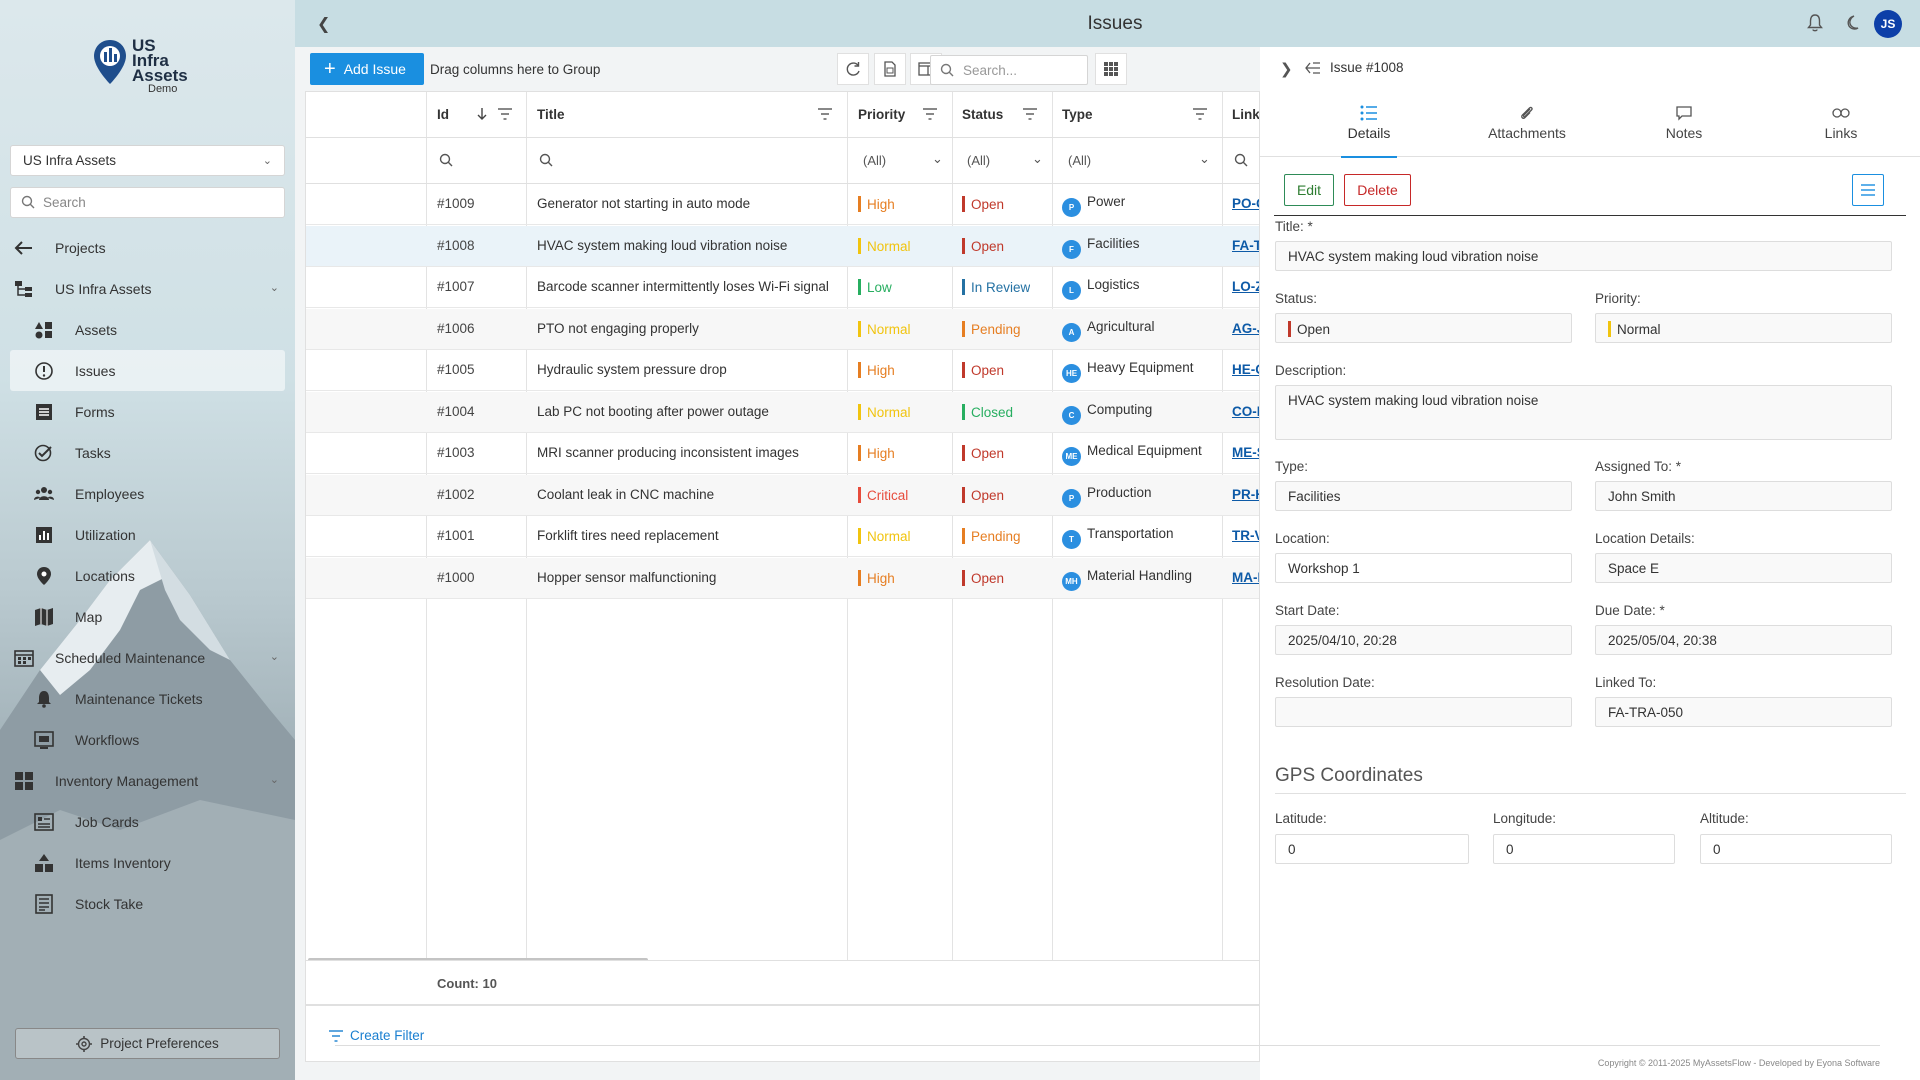  What do you see at coordinates (147, 780) in the screenshot?
I see `sidebar-item-inventory-management: Inventory Management ⌄` at bounding box center [147, 780].